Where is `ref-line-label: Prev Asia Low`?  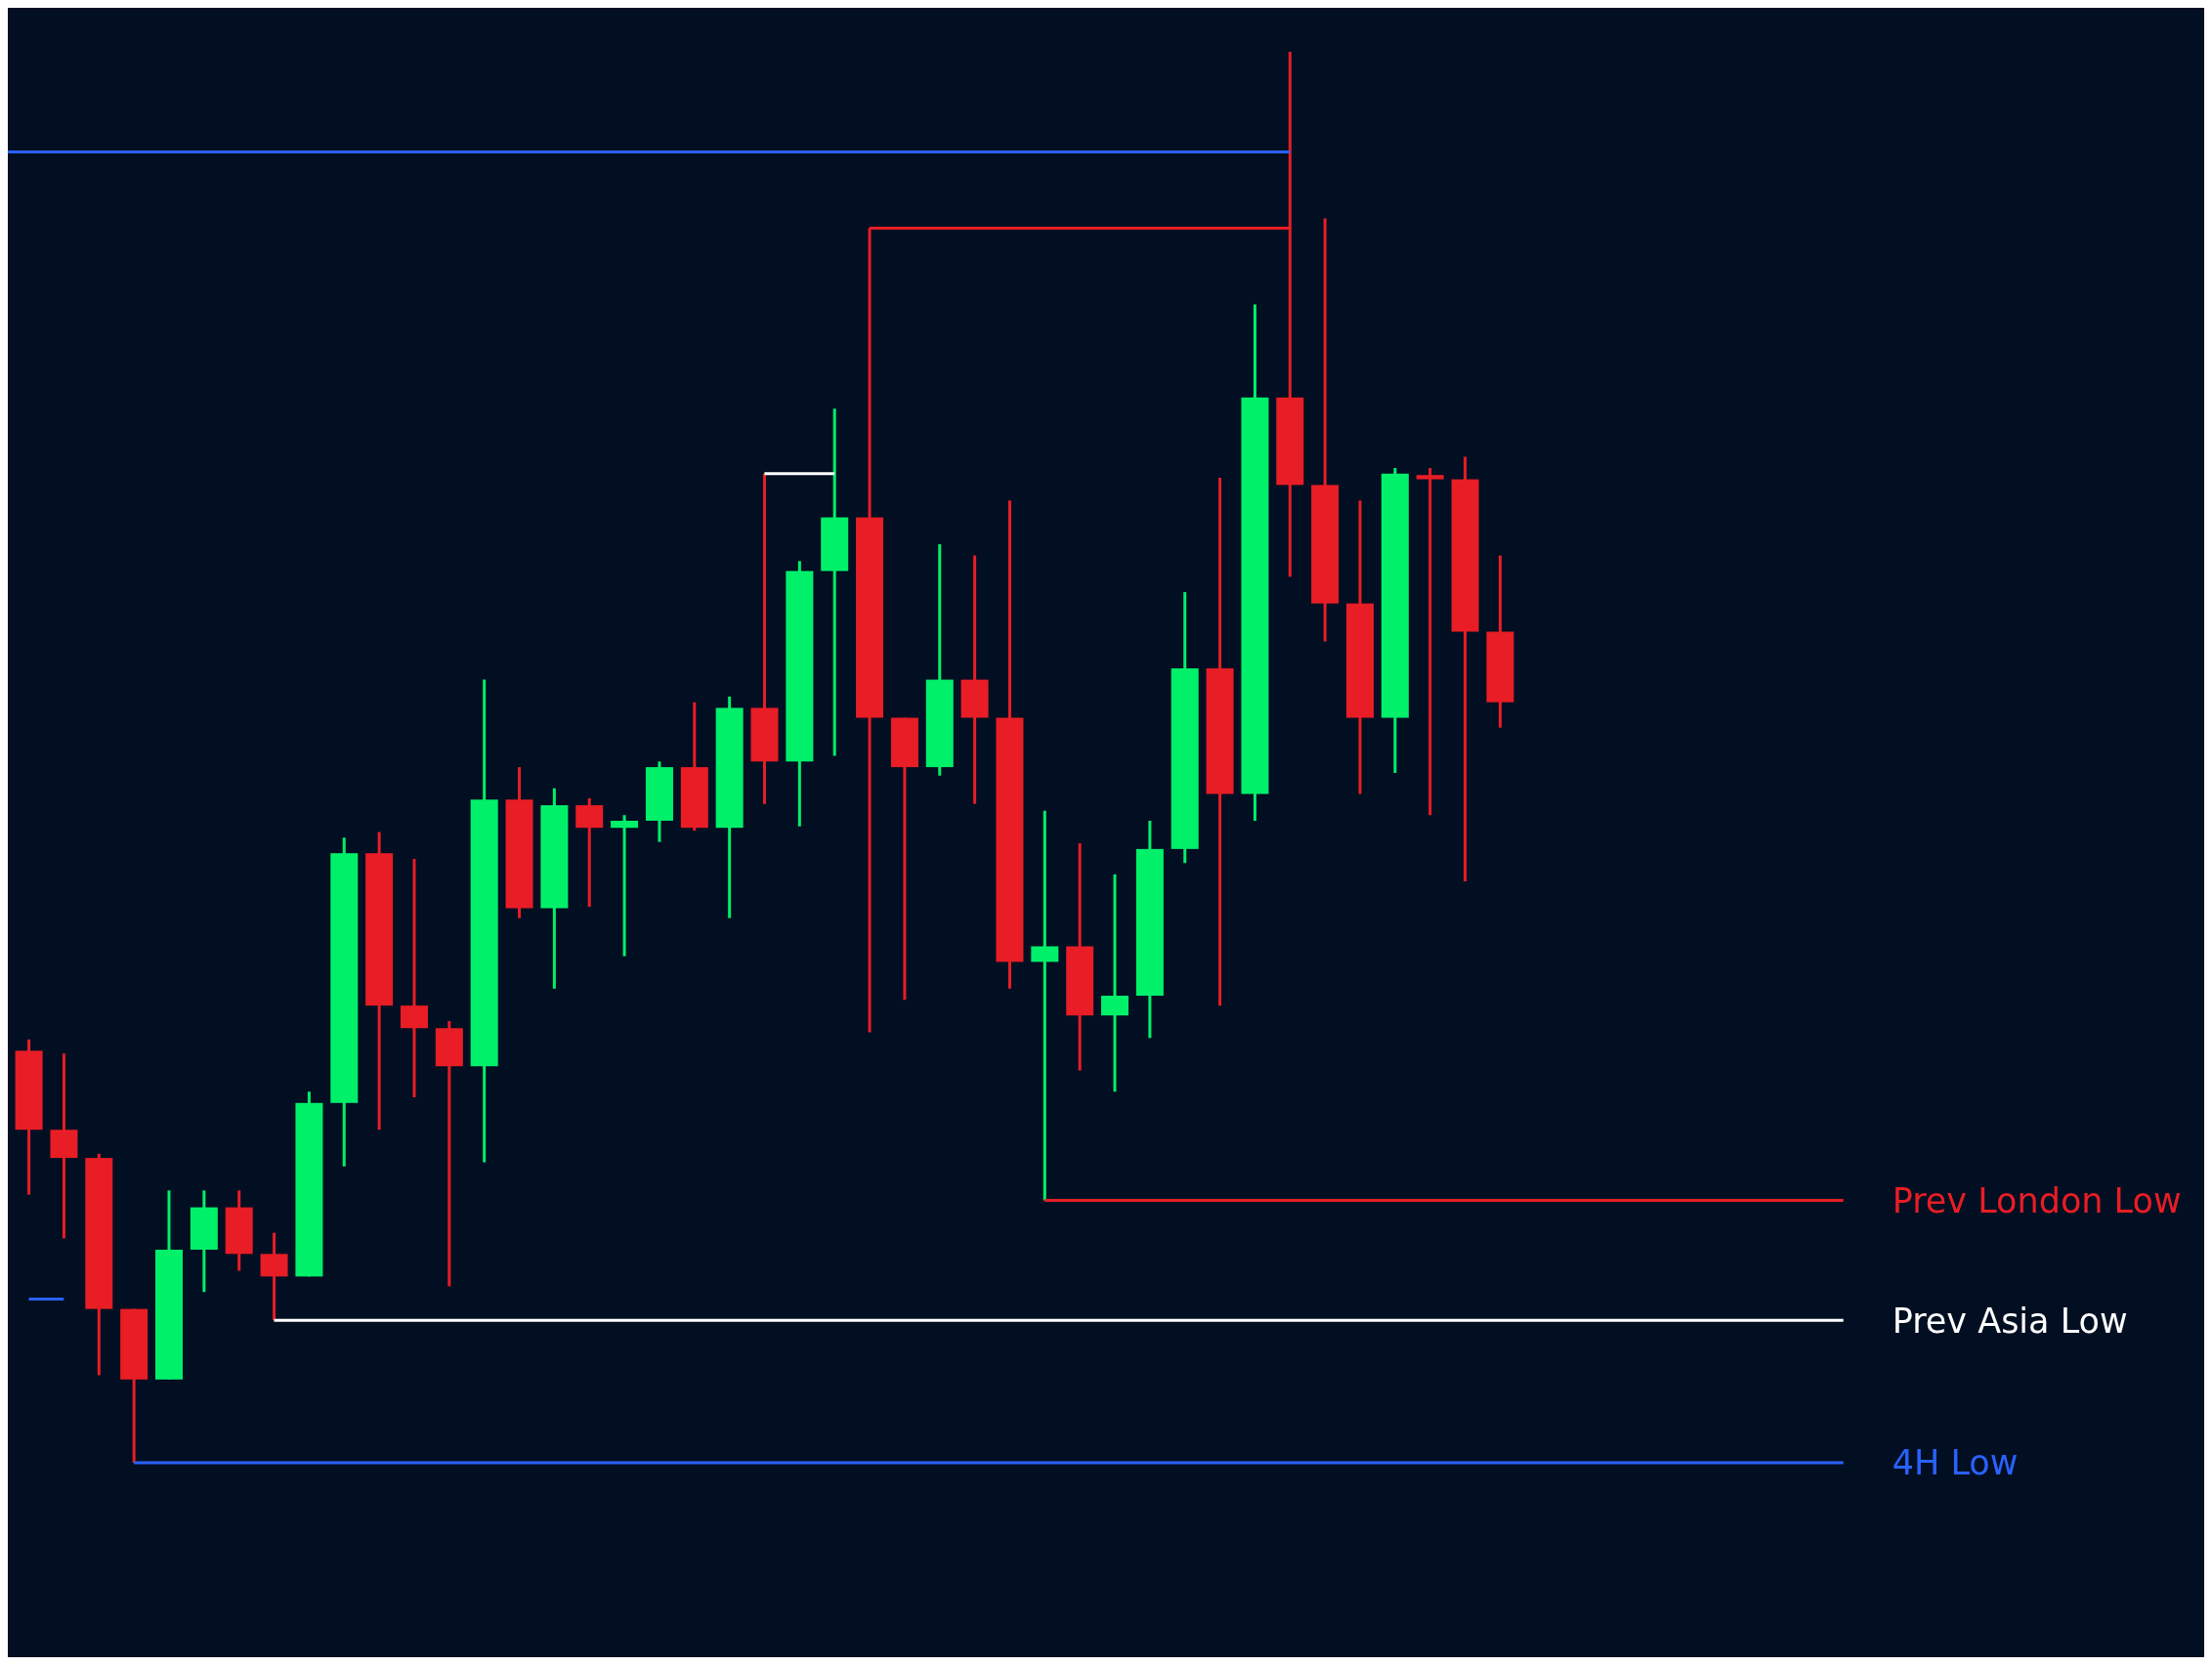
ref-line-label: Prev Asia Low is located at coordinates (2010, 1321).